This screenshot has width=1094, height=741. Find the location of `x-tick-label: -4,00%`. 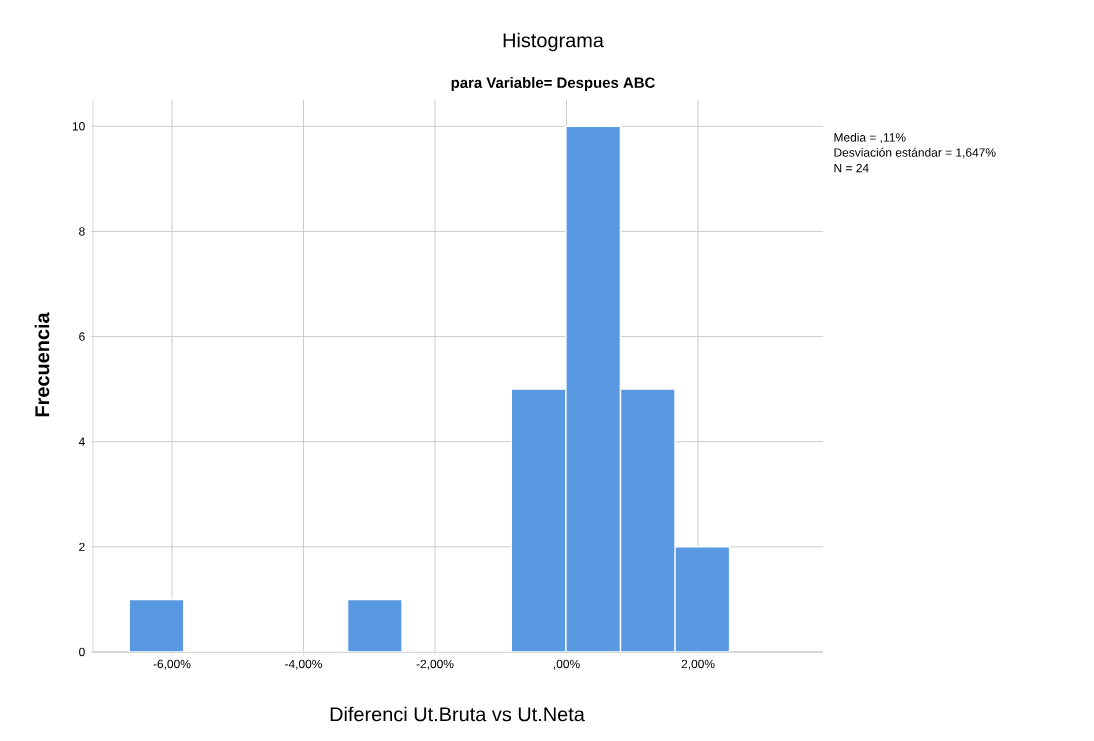

x-tick-label: -4,00% is located at coordinates (303, 664).